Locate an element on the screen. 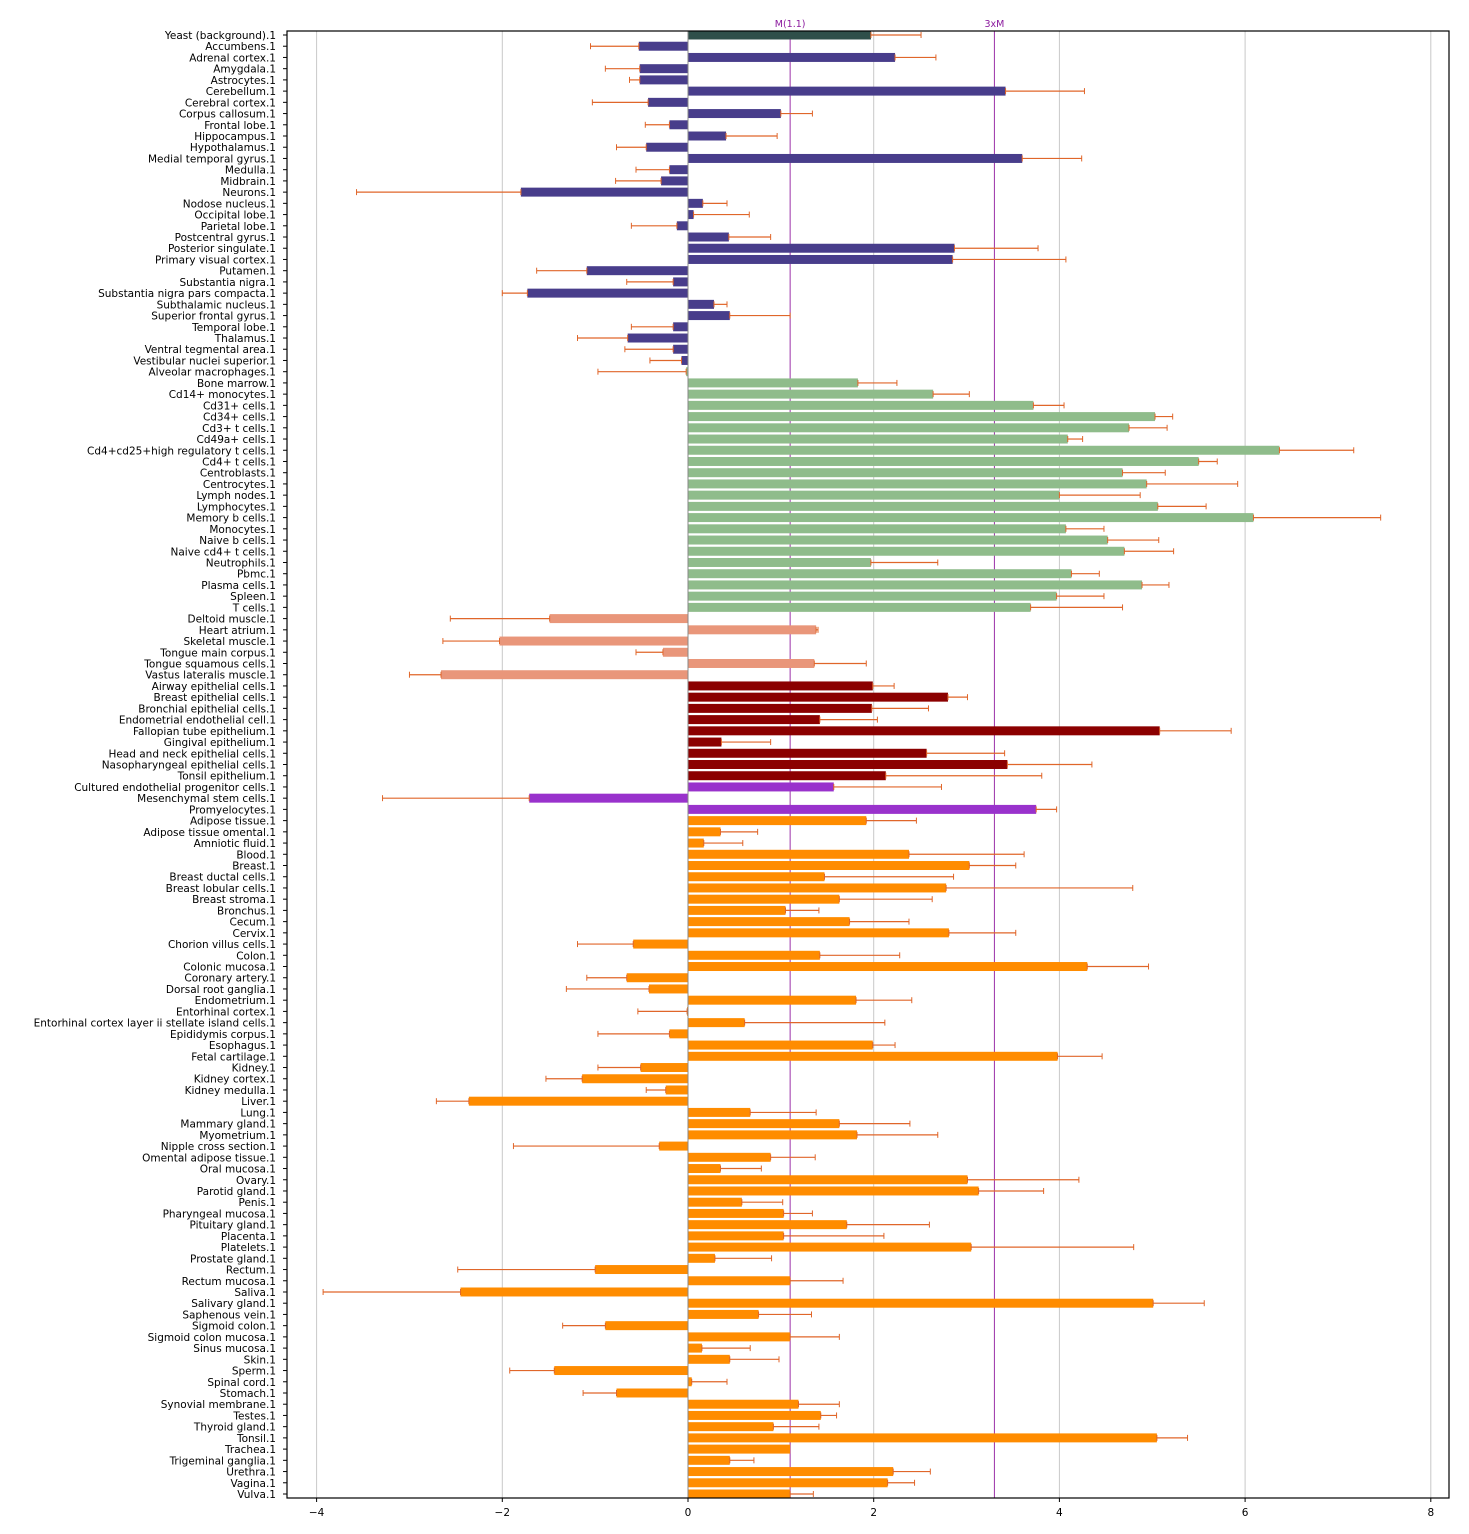 Image resolution: width=1469 pixels, height=1534 pixels. category-label: Cd3+ t cells.1 is located at coordinates (239, 429).